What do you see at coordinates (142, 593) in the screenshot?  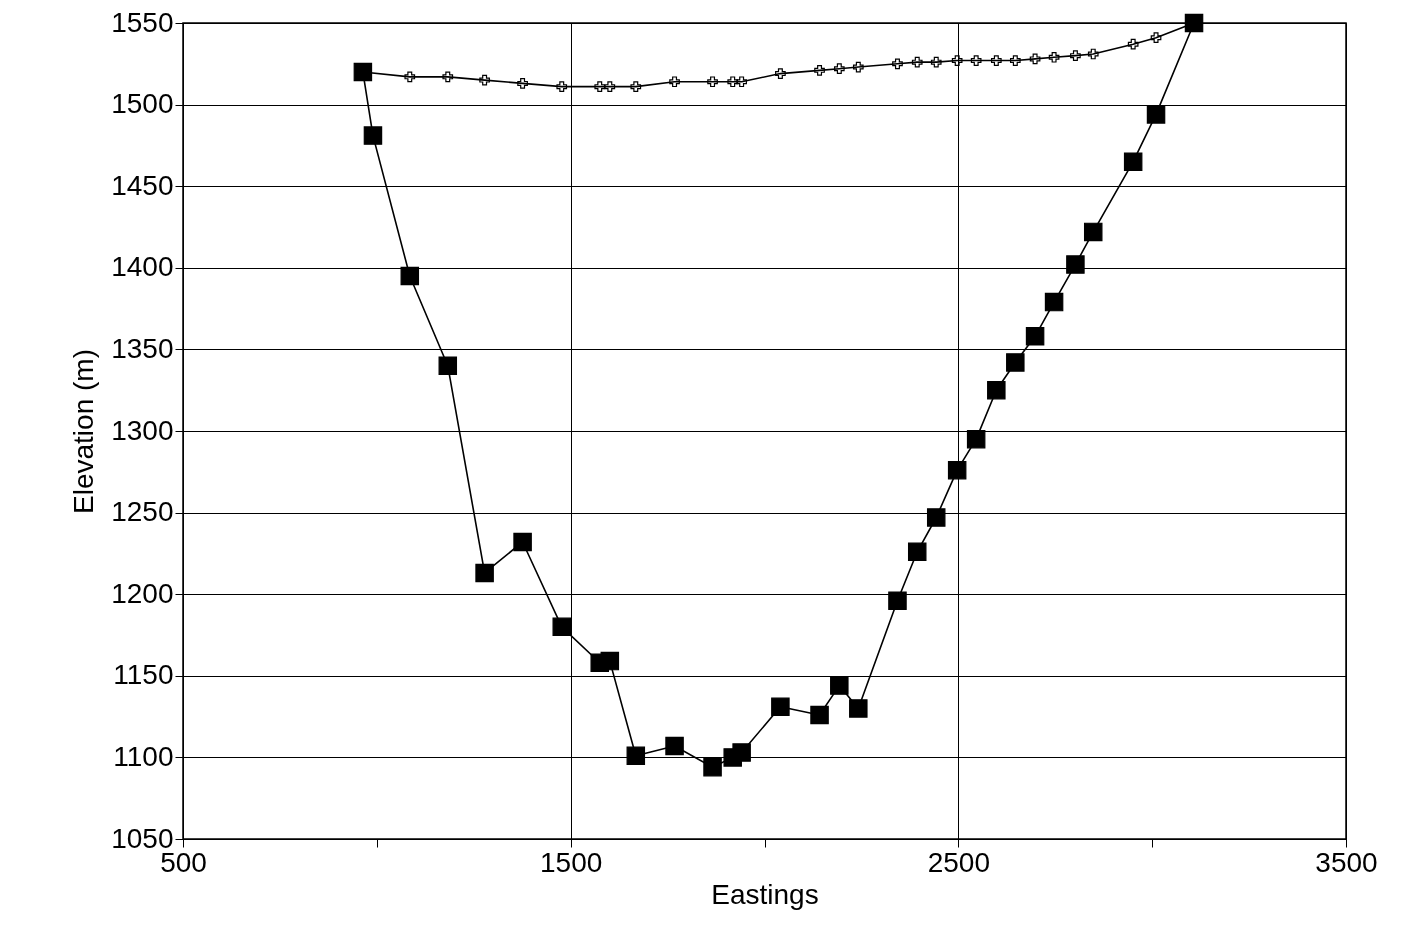 I see `y-tick-label: 1200` at bounding box center [142, 593].